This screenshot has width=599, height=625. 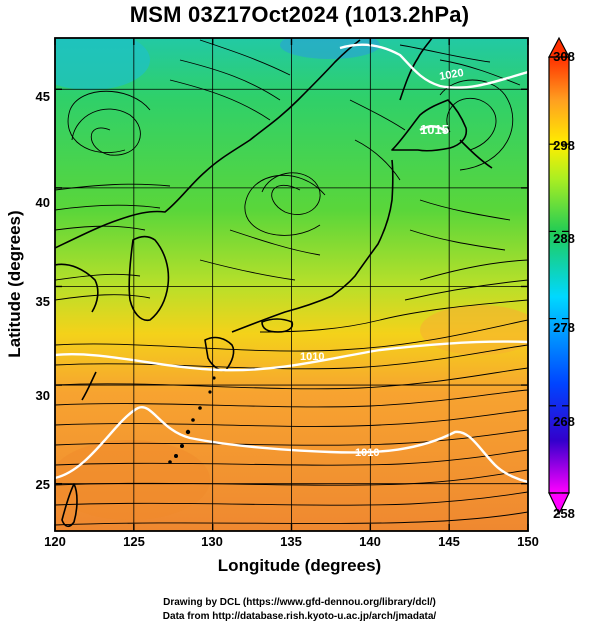 I want to click on lon-tick-label: 145, so click(x=449, y=541).